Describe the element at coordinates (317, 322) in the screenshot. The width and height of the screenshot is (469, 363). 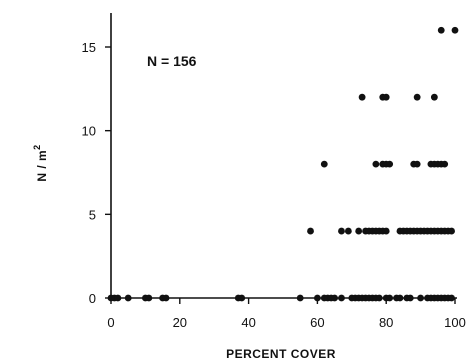
I see `x-tick-label: 60` at that location.